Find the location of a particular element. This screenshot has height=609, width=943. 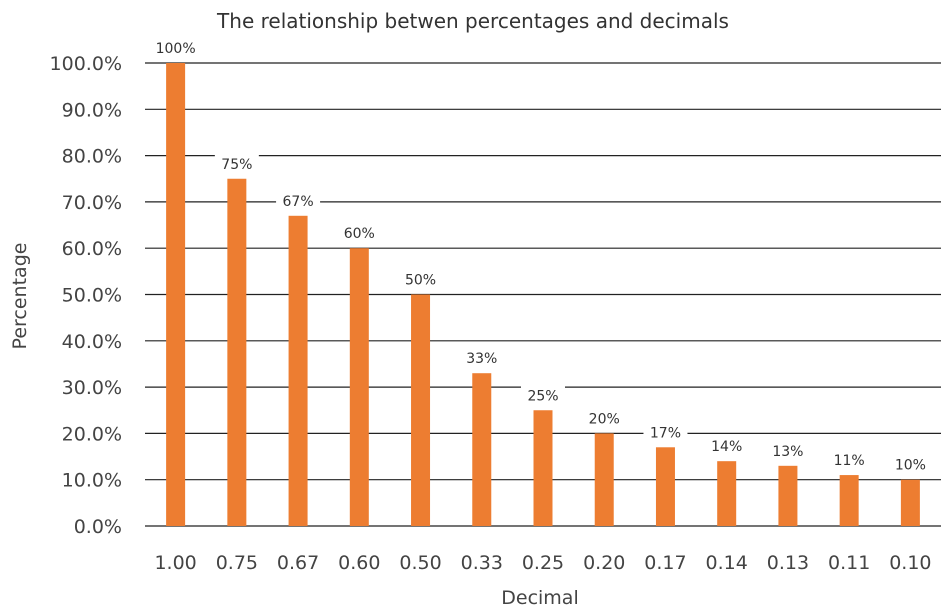

x-tick-label: 0.75 is located at coordinates (237, 563).